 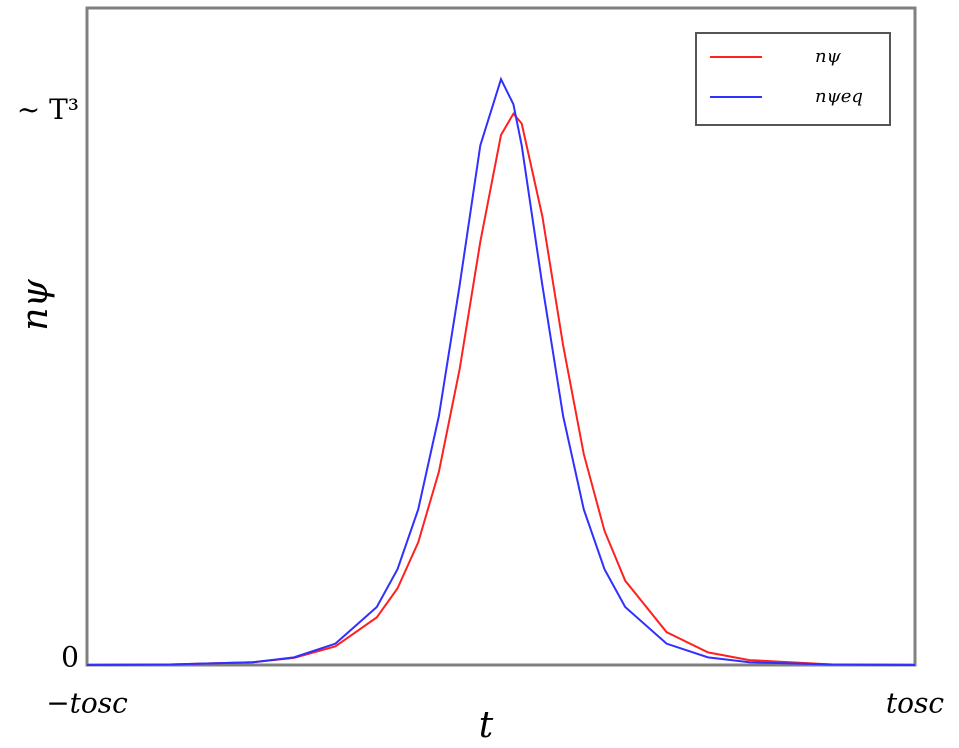 I want to click on legend-box, so click(x=793, y=79).